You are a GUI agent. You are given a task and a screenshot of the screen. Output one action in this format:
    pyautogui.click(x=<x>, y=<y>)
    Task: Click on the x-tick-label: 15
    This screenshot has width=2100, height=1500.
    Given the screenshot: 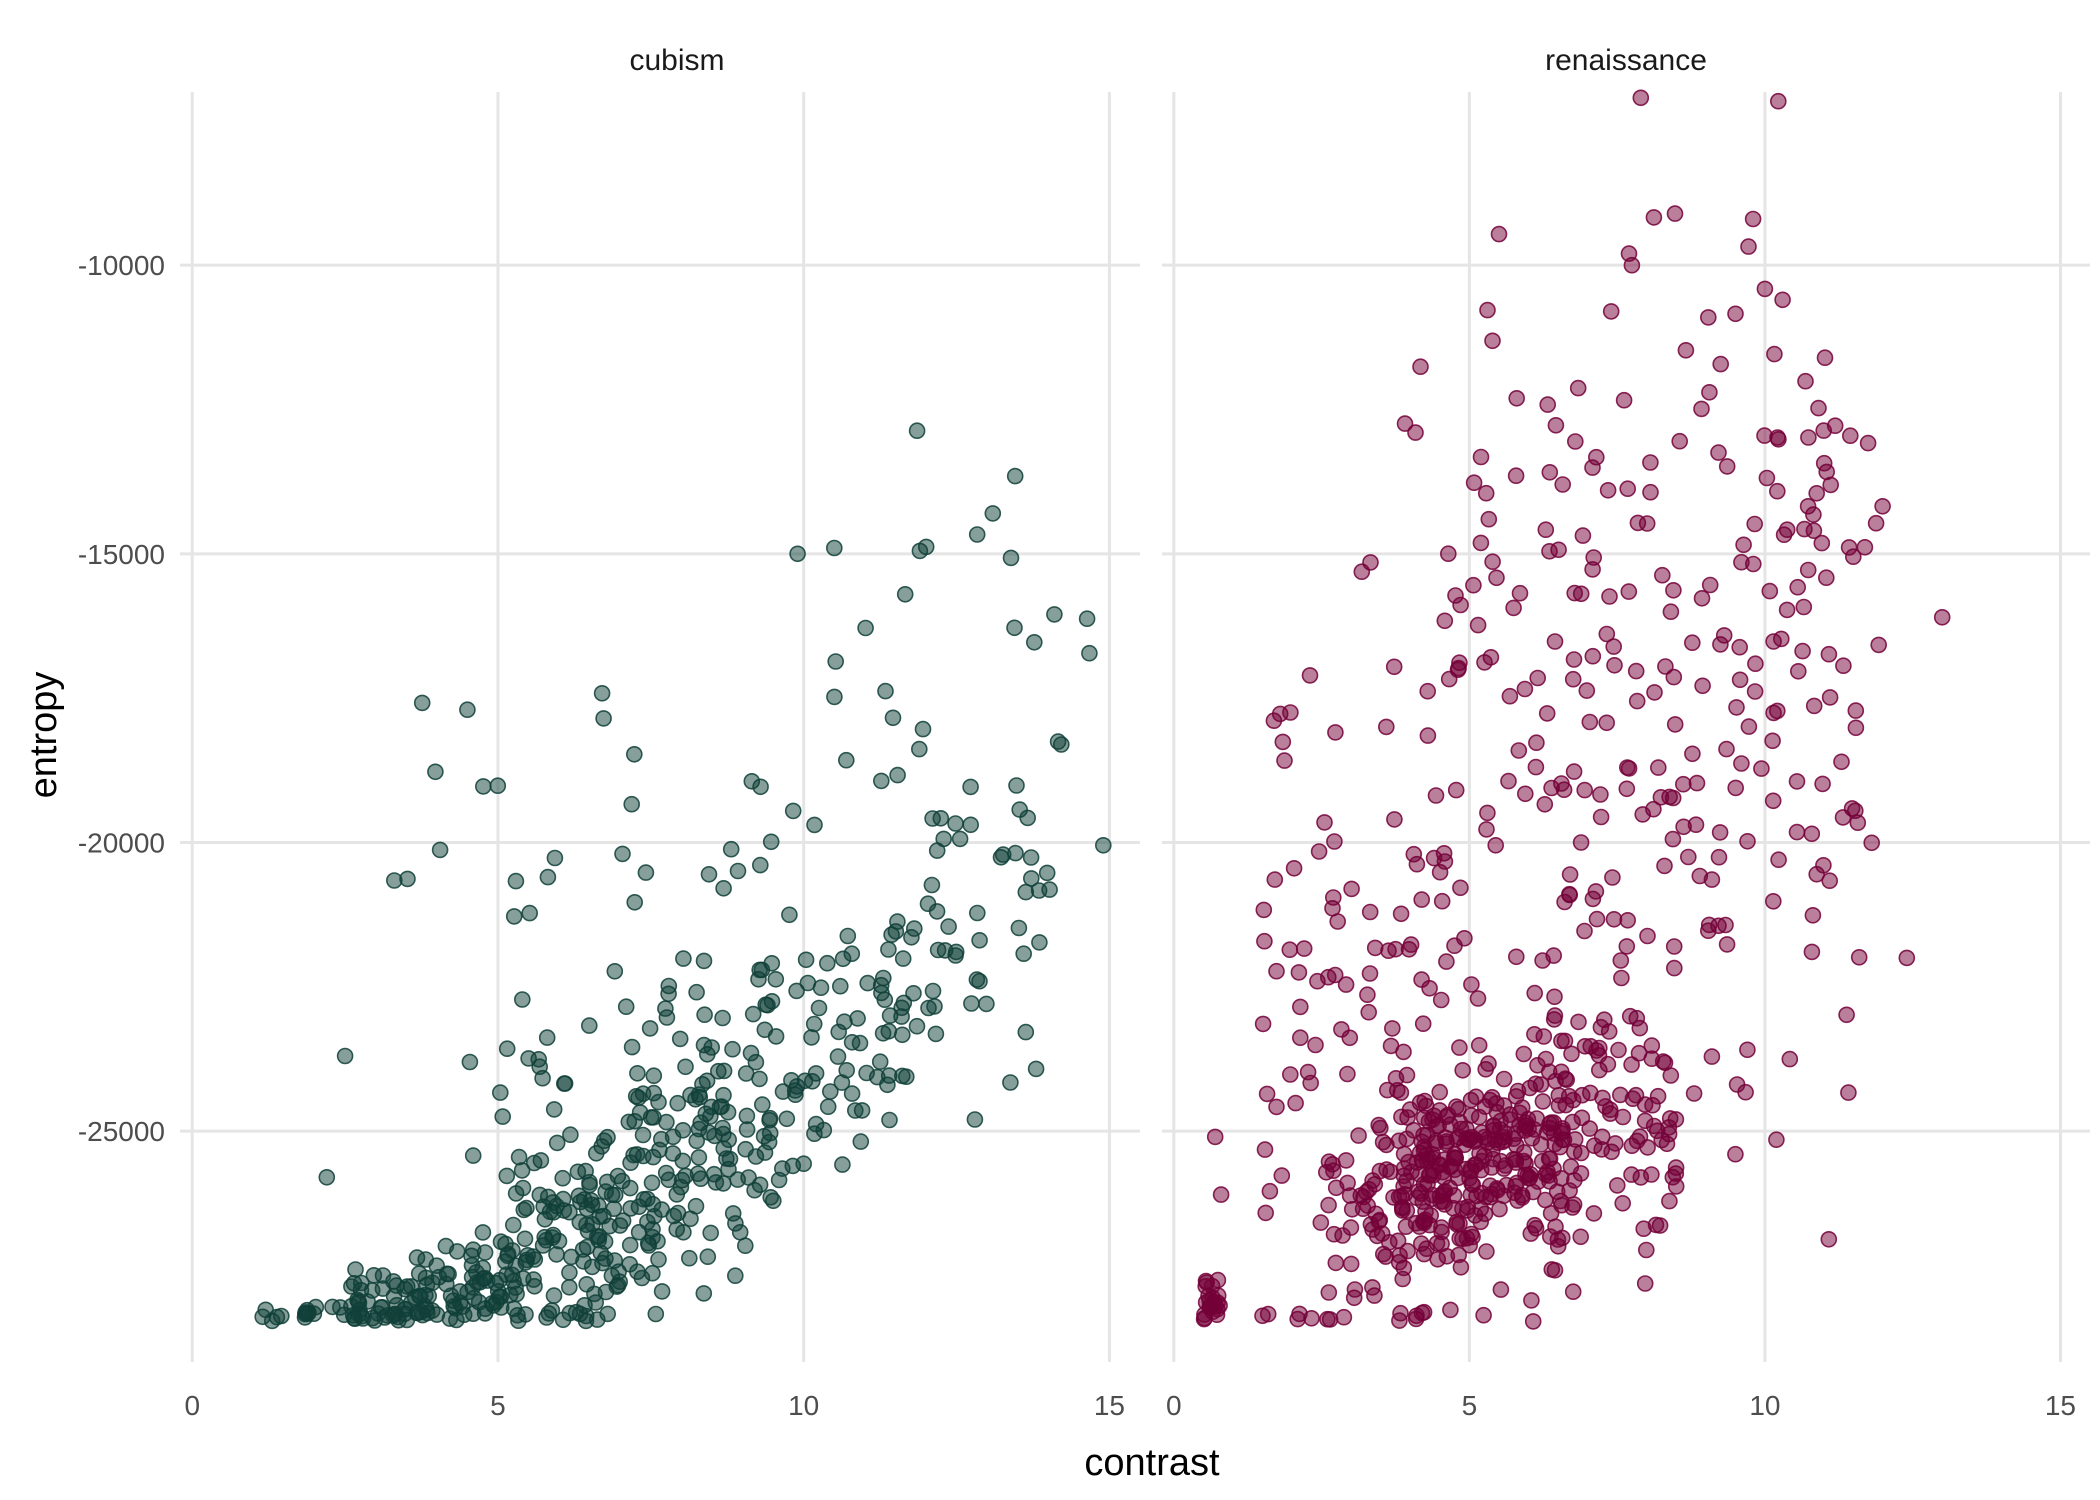 What is the action you would take?
    pyautogui.click(x=2060, y=1405)
    